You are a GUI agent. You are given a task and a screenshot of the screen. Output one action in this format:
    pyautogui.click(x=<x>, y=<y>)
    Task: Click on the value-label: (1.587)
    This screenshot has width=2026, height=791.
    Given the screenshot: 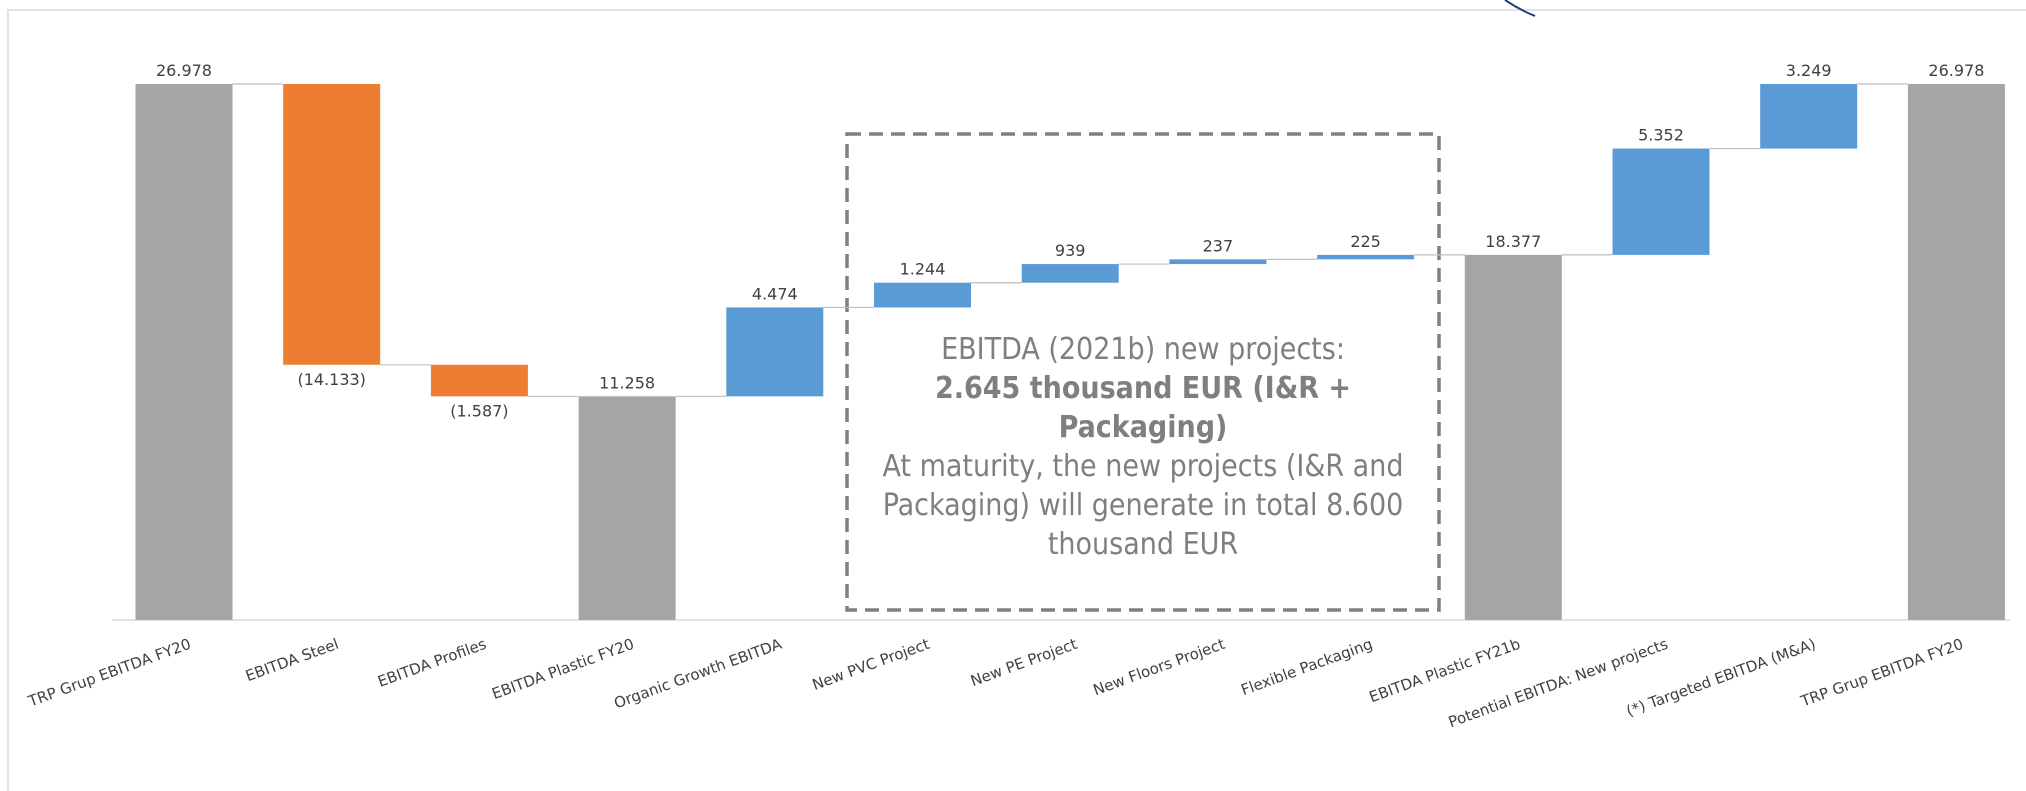 What is the action you would take?
    pyautogui.click(x=479, y=410)
    